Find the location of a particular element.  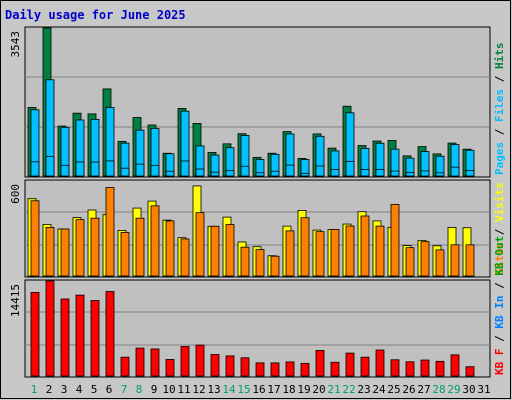

side-legend-2: Sites / Visits is located at coordinates (499, 228).